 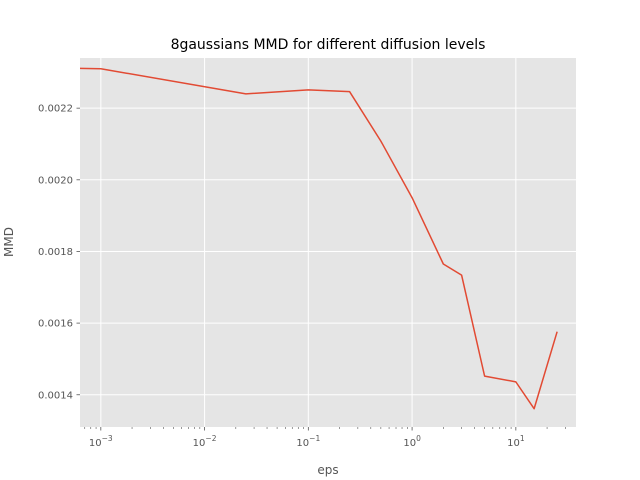 I want to click on y-tick-label: 0.0018, so click(x=55, y=252).